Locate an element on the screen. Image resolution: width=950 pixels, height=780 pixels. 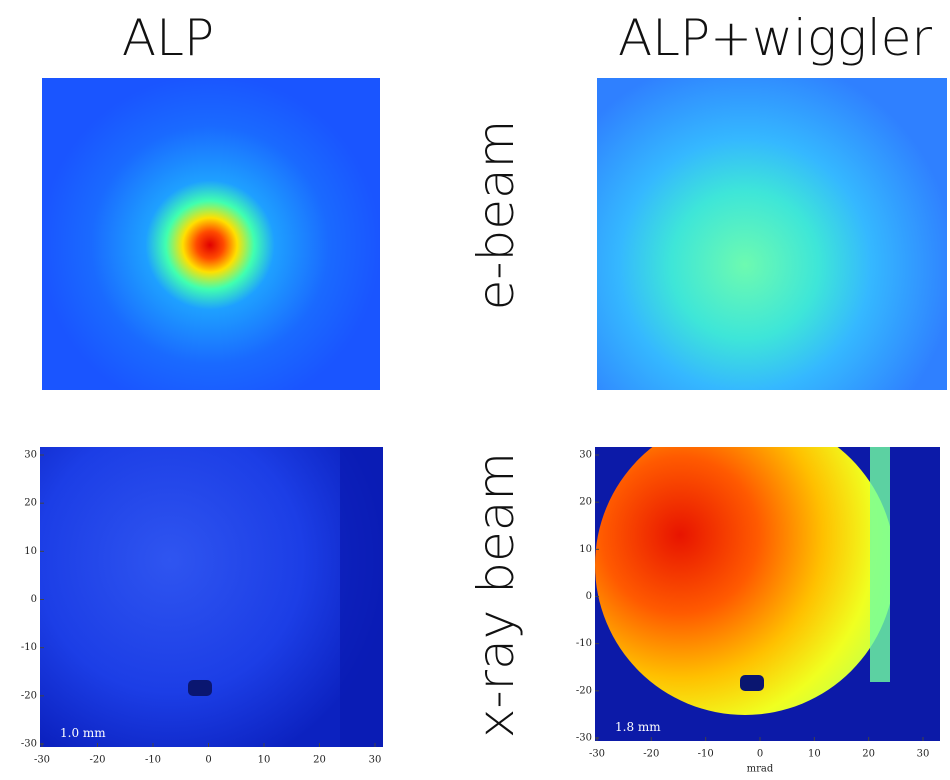
row-label: x-ray beam is located at coordinates (496, 595).